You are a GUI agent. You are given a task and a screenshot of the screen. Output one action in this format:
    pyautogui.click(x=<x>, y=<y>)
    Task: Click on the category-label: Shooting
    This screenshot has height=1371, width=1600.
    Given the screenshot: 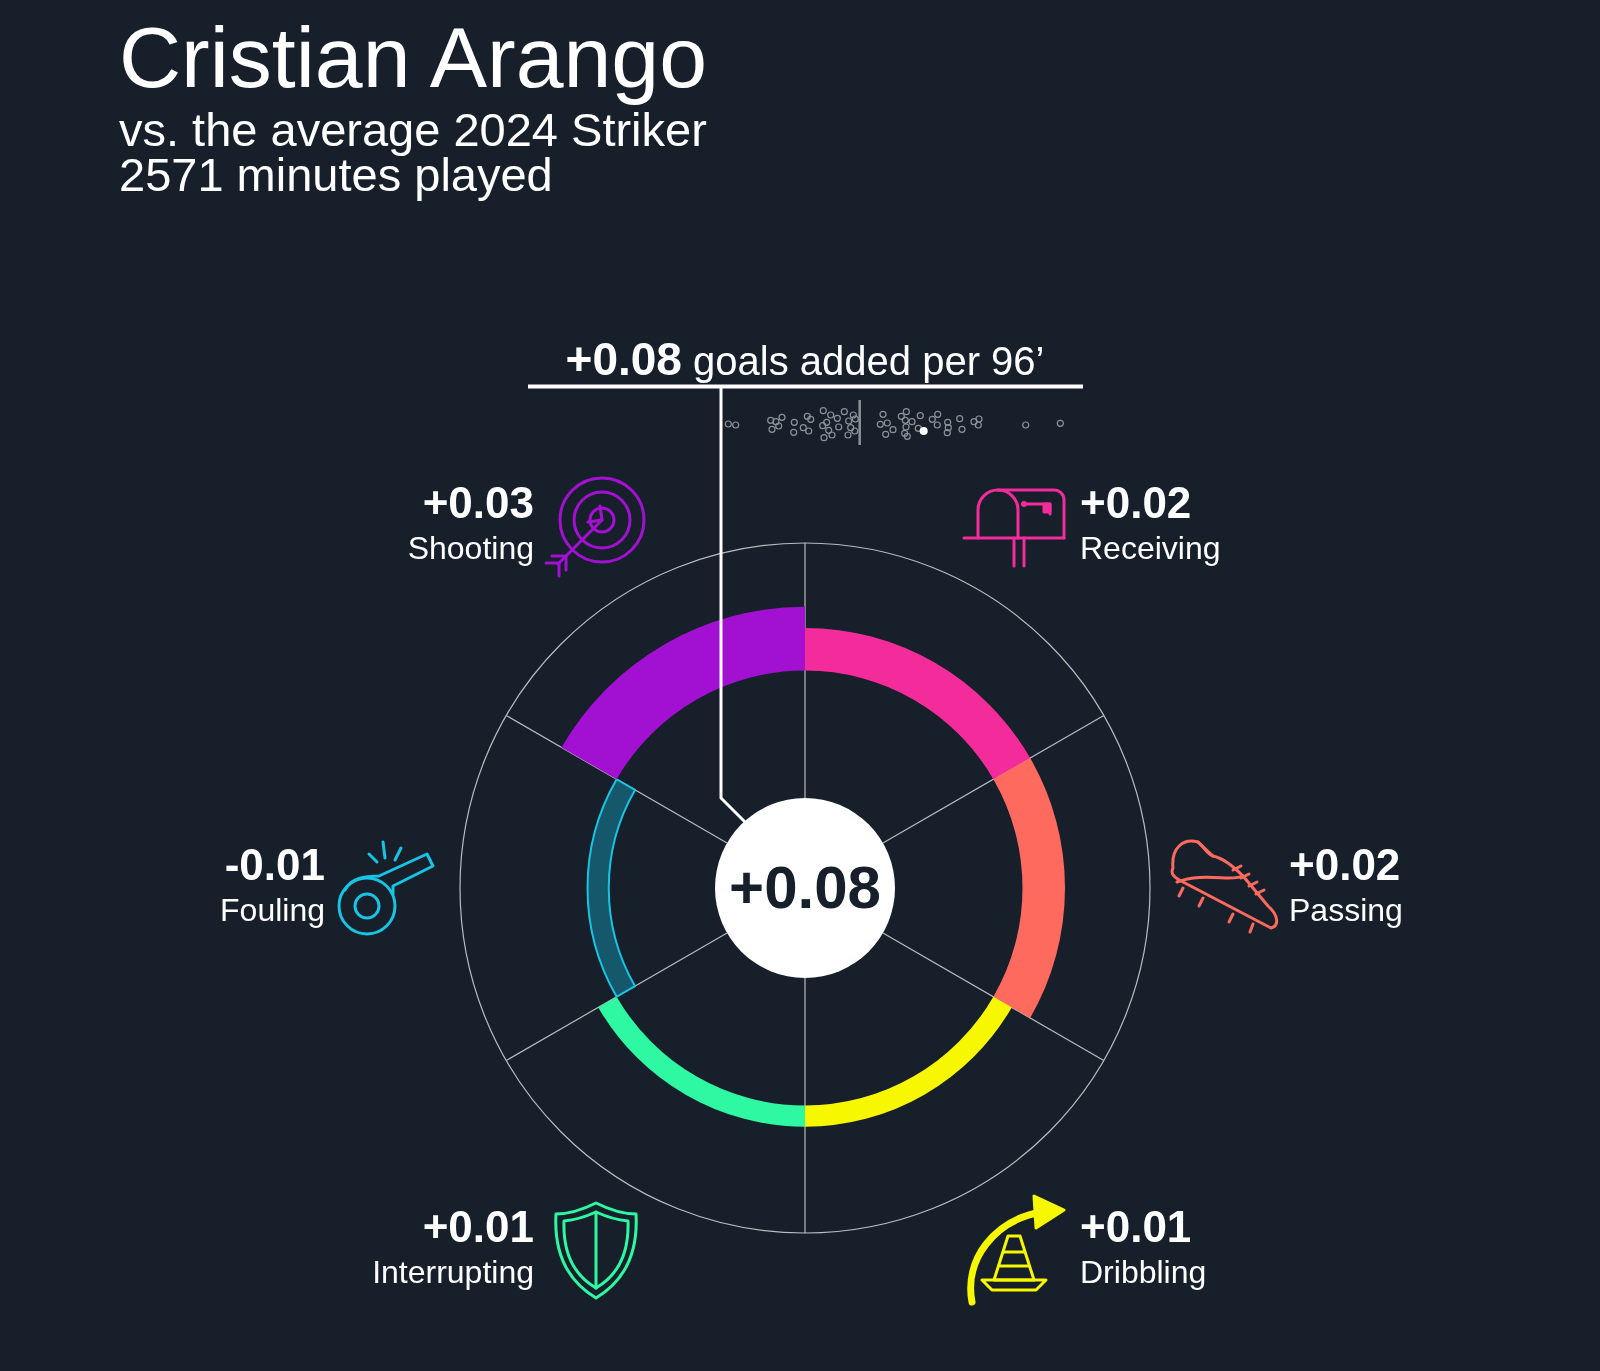 What is the action you would take?
    pyautogui.click(x=470, y=548)
    